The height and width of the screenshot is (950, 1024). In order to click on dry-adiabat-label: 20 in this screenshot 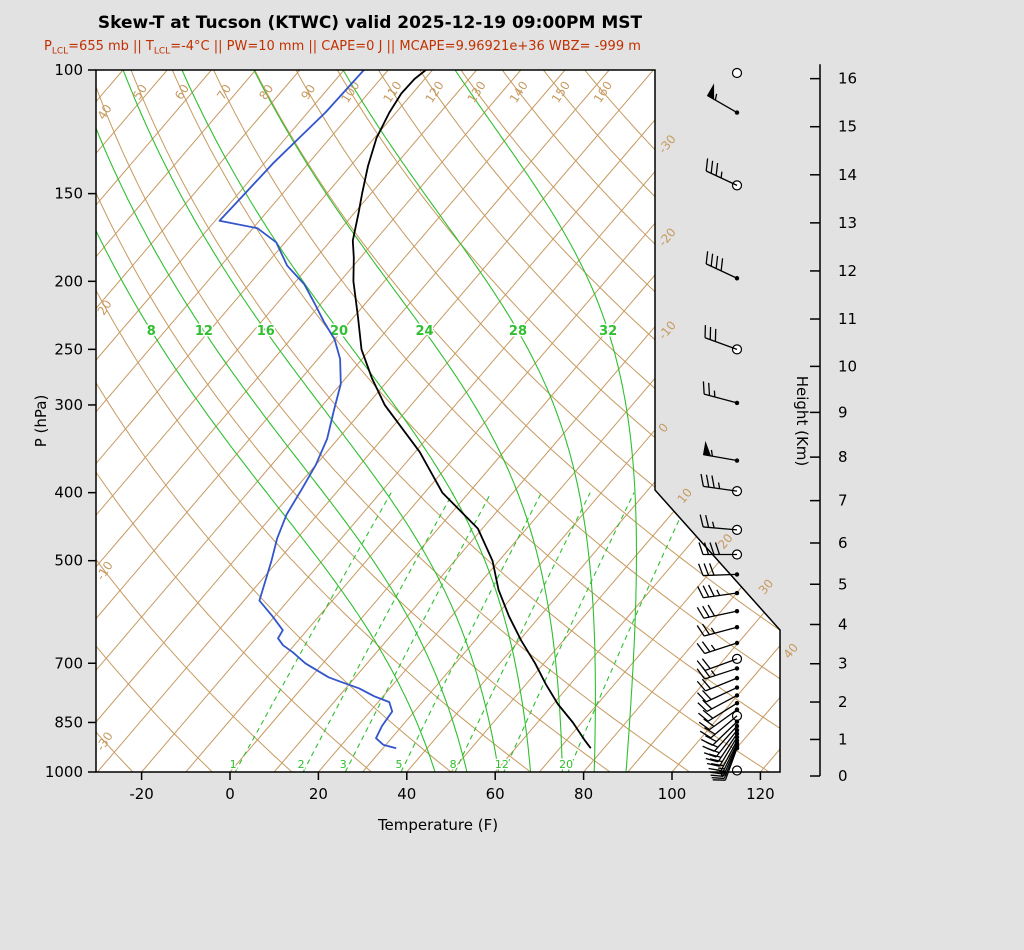, I will do `click(105, 307)`.